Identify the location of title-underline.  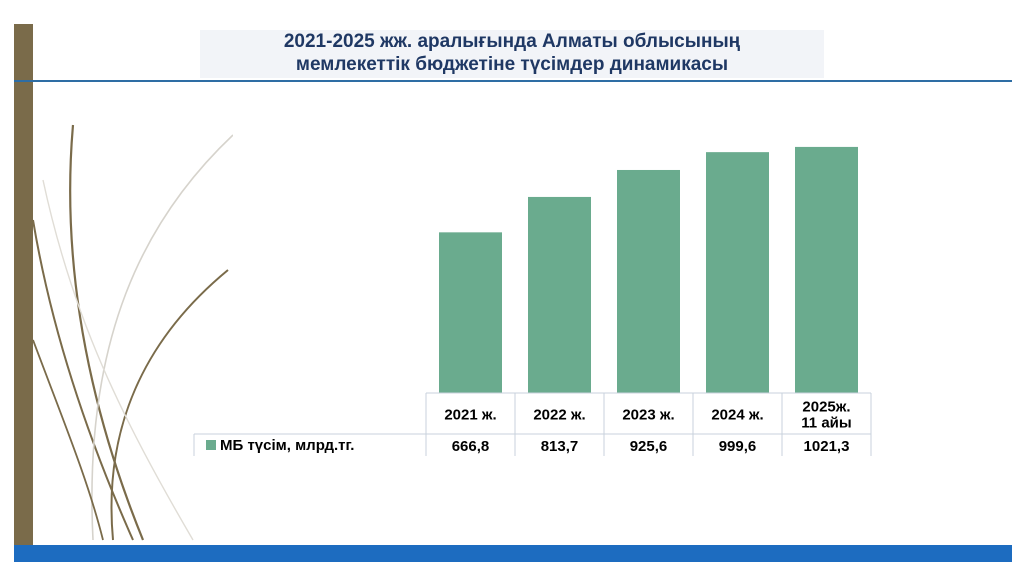
(513, 81).